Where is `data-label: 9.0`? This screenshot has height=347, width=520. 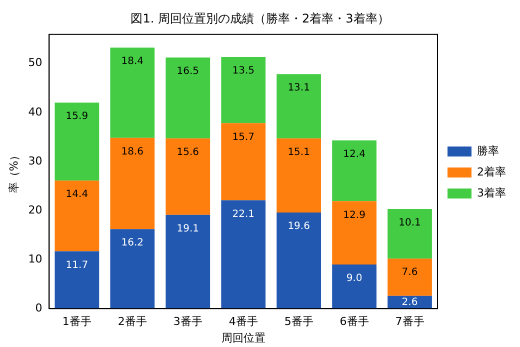 data-label: 9.0 is located at coordinates (354, 278).